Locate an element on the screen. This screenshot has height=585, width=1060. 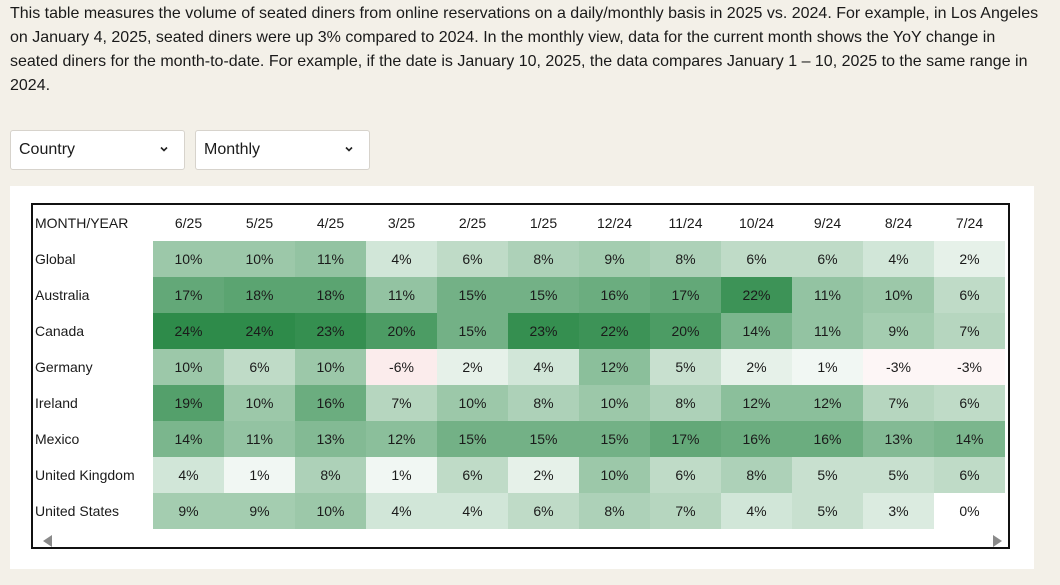
table-row: Global 10% 10% 11% 4% 6% 8% 9% 8% 6% 6% 4% 2% is located at coordinates (519, 259).